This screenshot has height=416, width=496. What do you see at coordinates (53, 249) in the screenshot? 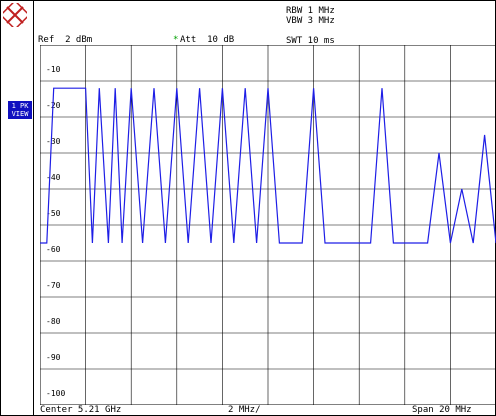
I see `y-tick-label: -60` at bounding box center [53, 249].